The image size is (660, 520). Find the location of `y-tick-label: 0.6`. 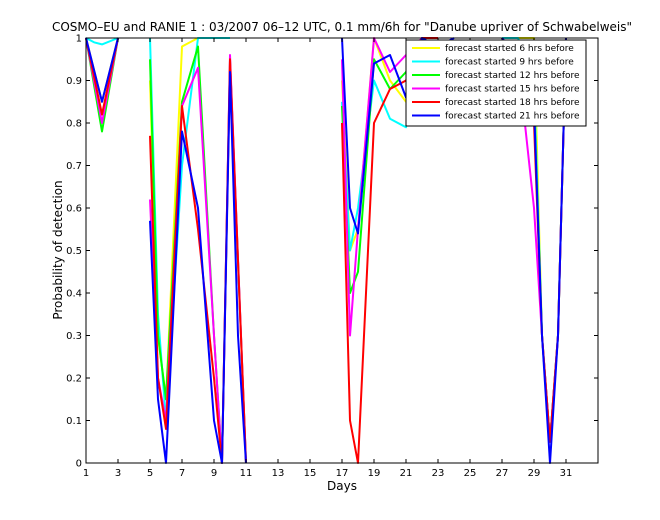

y-tick-label: 0.6 is located at coordinates (74, 209).